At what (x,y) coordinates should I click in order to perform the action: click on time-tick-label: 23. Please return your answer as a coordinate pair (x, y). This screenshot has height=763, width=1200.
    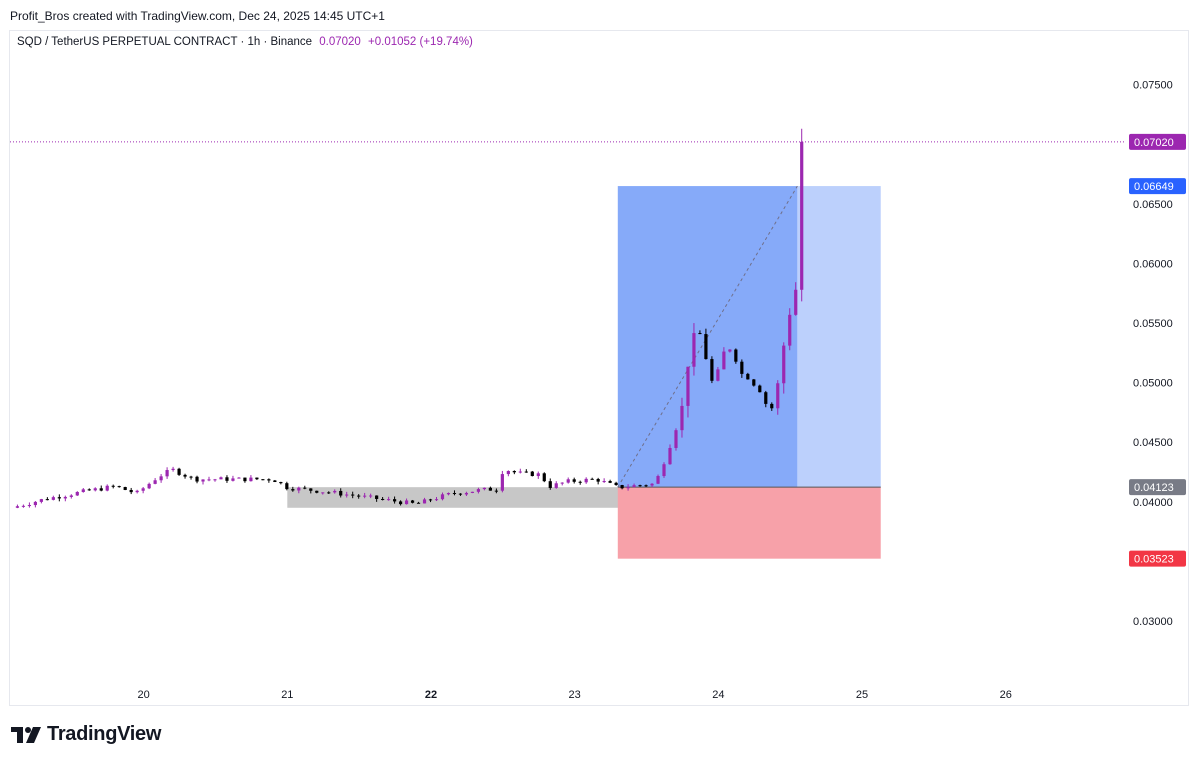
    Looking at the image, I should click on (575, 695).